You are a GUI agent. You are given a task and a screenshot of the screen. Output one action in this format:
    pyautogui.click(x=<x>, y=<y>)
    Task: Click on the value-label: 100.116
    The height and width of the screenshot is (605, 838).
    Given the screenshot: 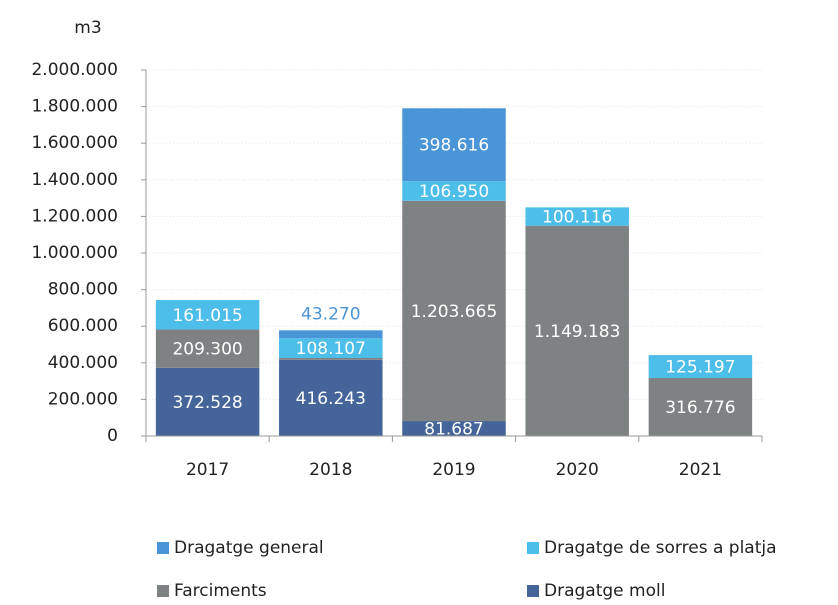 What is the action you would take?
    pyautogui.click(x=577, y=218)
    